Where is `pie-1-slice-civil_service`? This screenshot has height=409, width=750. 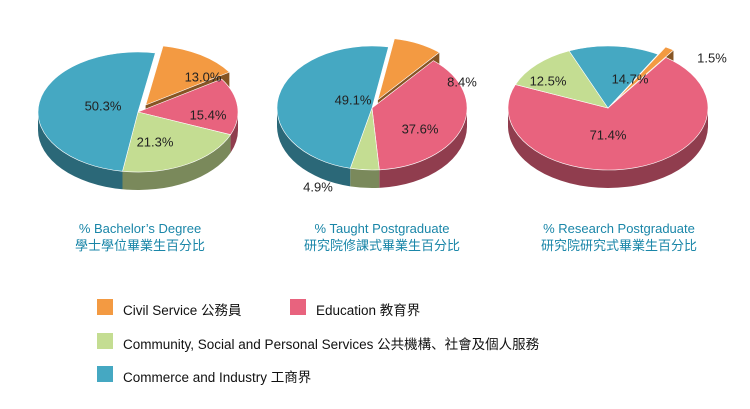 pie-1-slice-civil_service is located at coordinates (187, 75).